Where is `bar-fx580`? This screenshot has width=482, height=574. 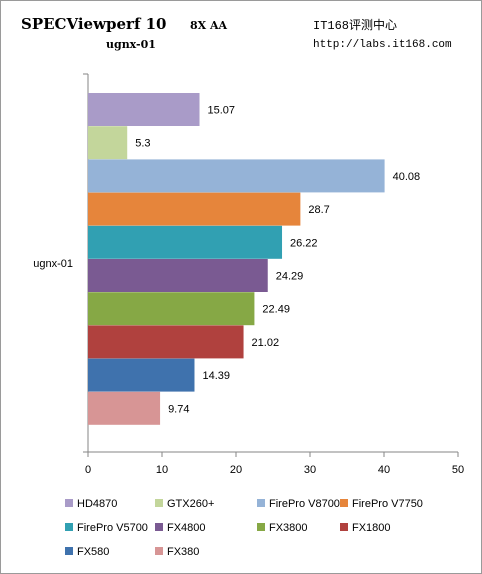
bar-fx580 is located at coordinates (141, 375).